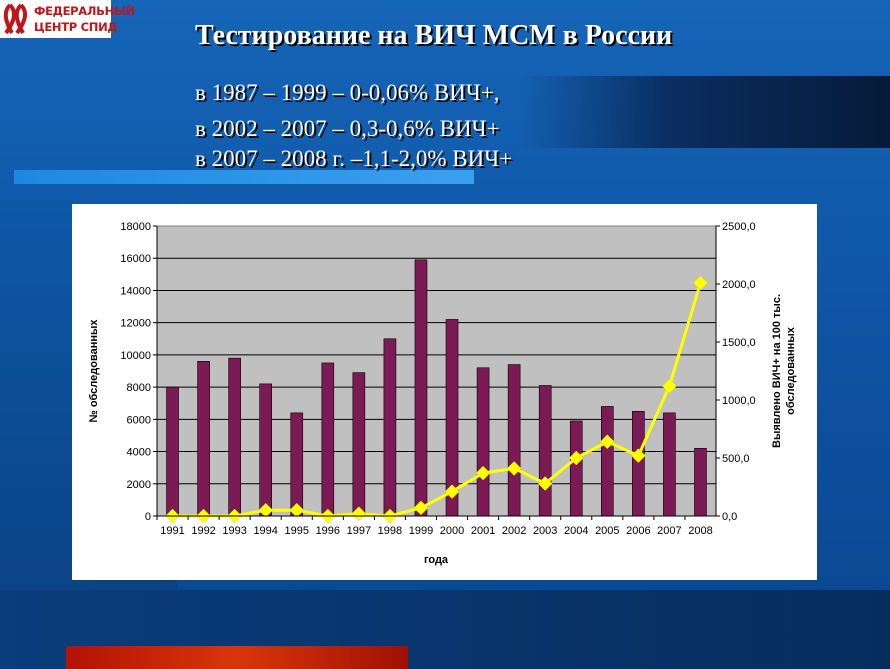  What do you see at coordinates (359, 531) in the screenshot?
I see `x-tick-label: 1997` at bounding box center [359, 531].